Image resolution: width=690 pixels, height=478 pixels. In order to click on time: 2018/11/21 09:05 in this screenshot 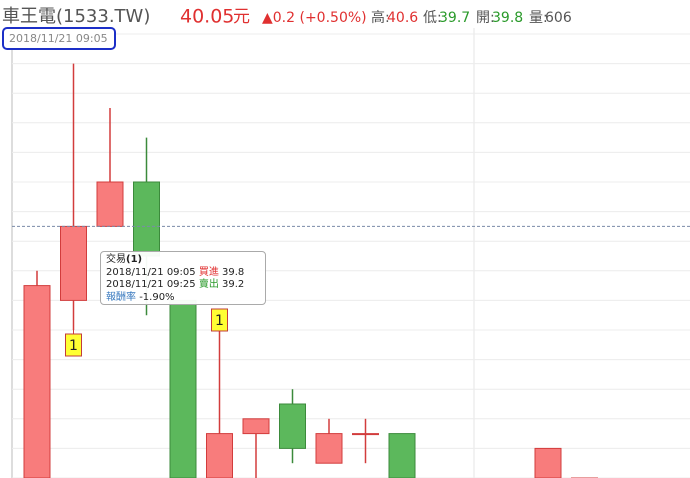, I will do `click(58, 38)`.